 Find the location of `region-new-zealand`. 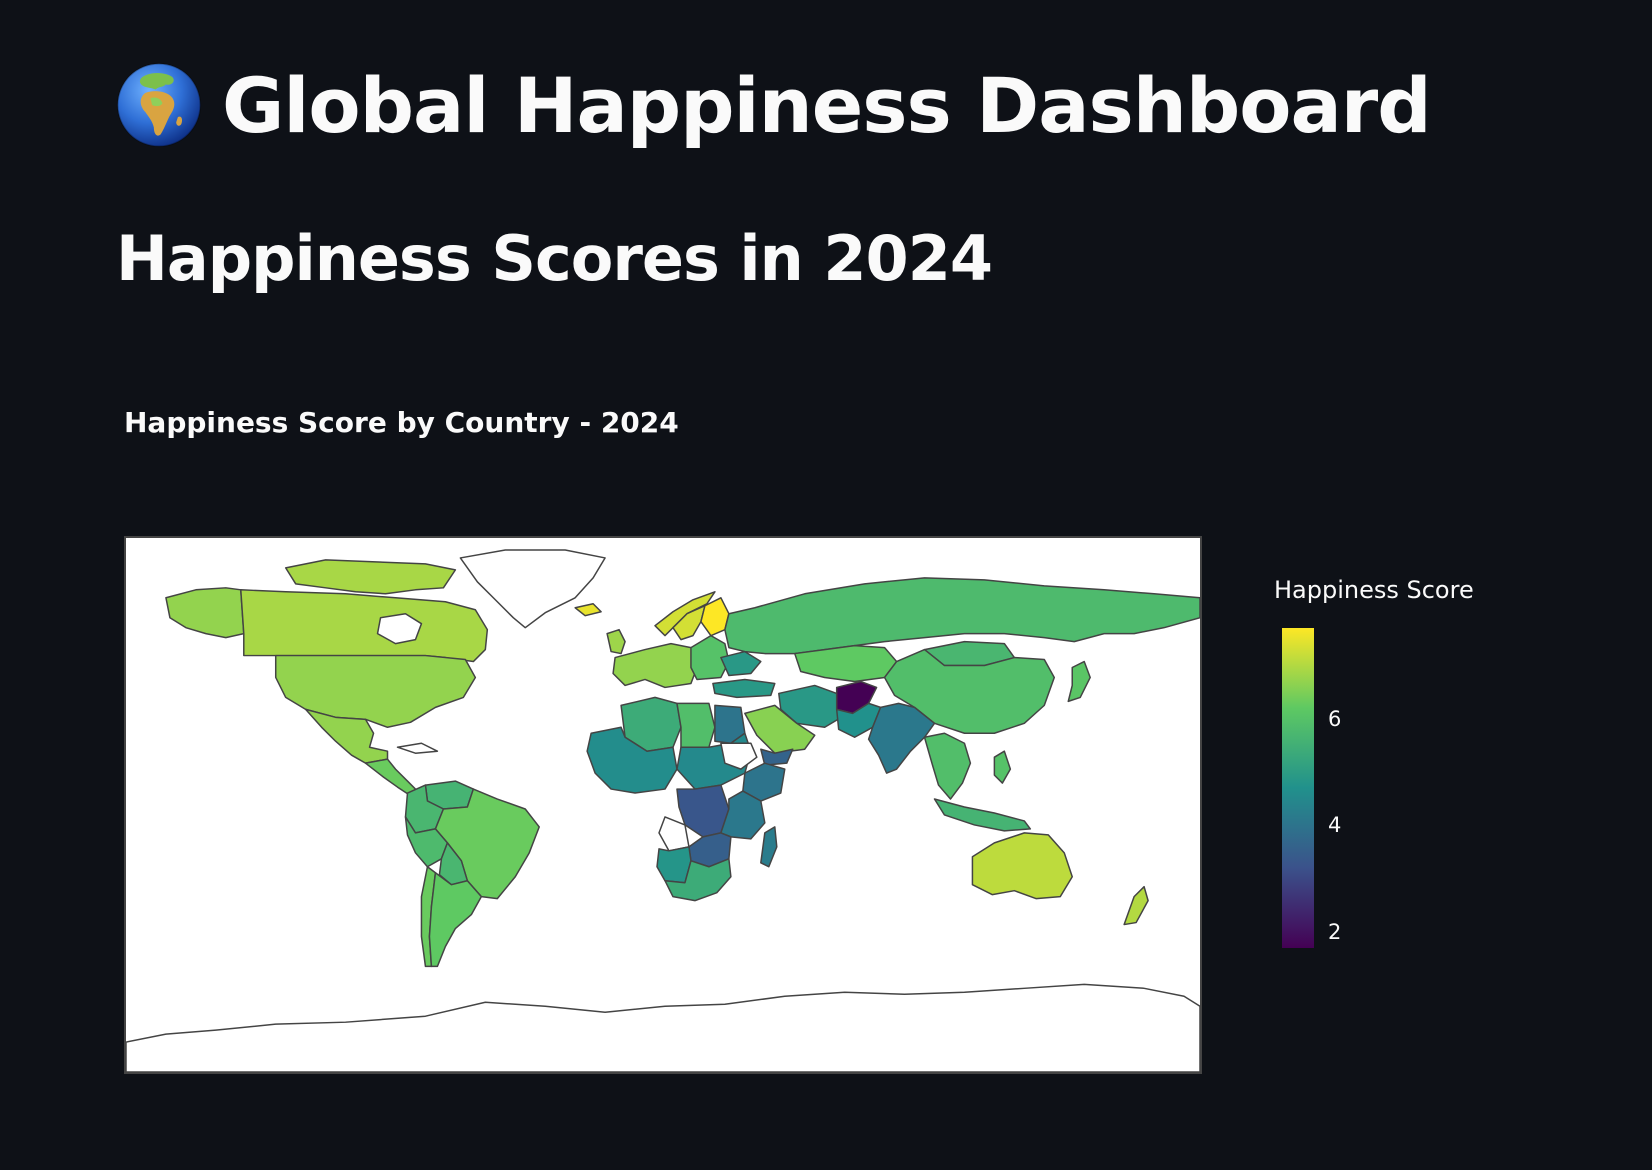

region-new-zealand is located at coordinates (1136, 905).